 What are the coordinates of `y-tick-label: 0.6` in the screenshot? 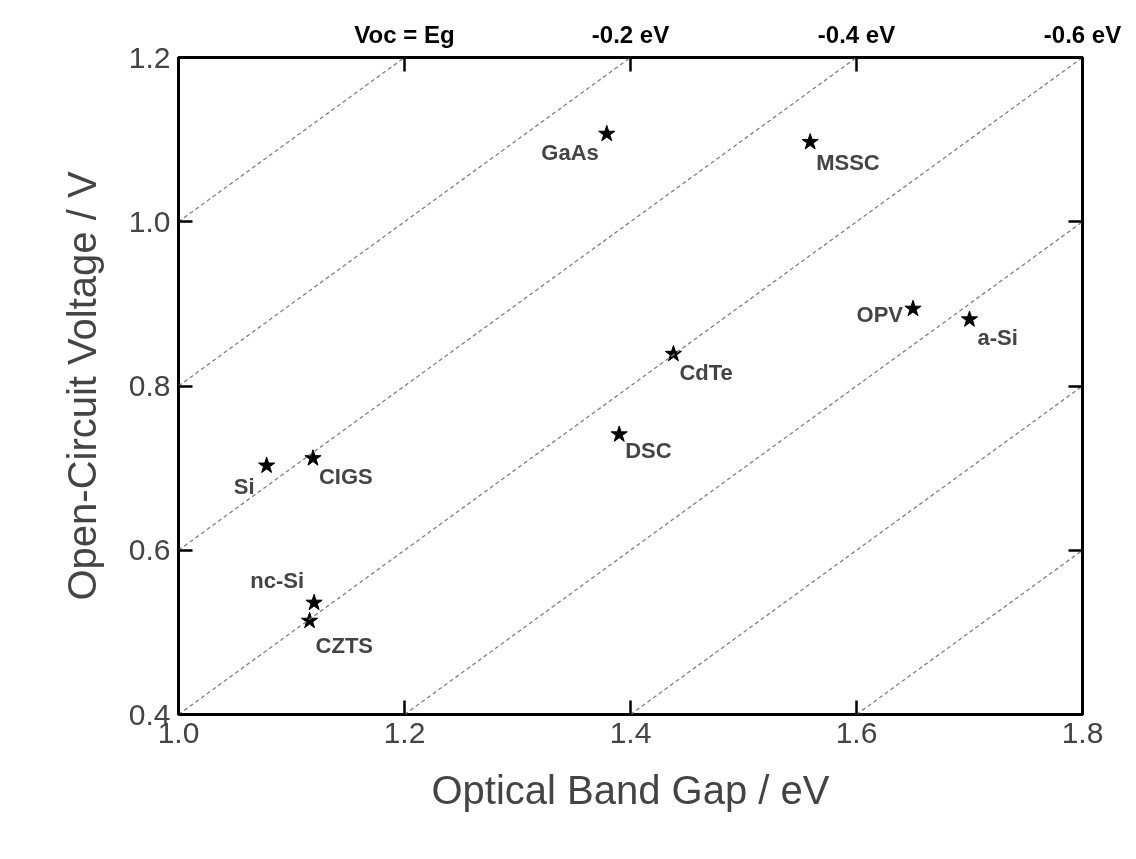 It's located at (149, 550).